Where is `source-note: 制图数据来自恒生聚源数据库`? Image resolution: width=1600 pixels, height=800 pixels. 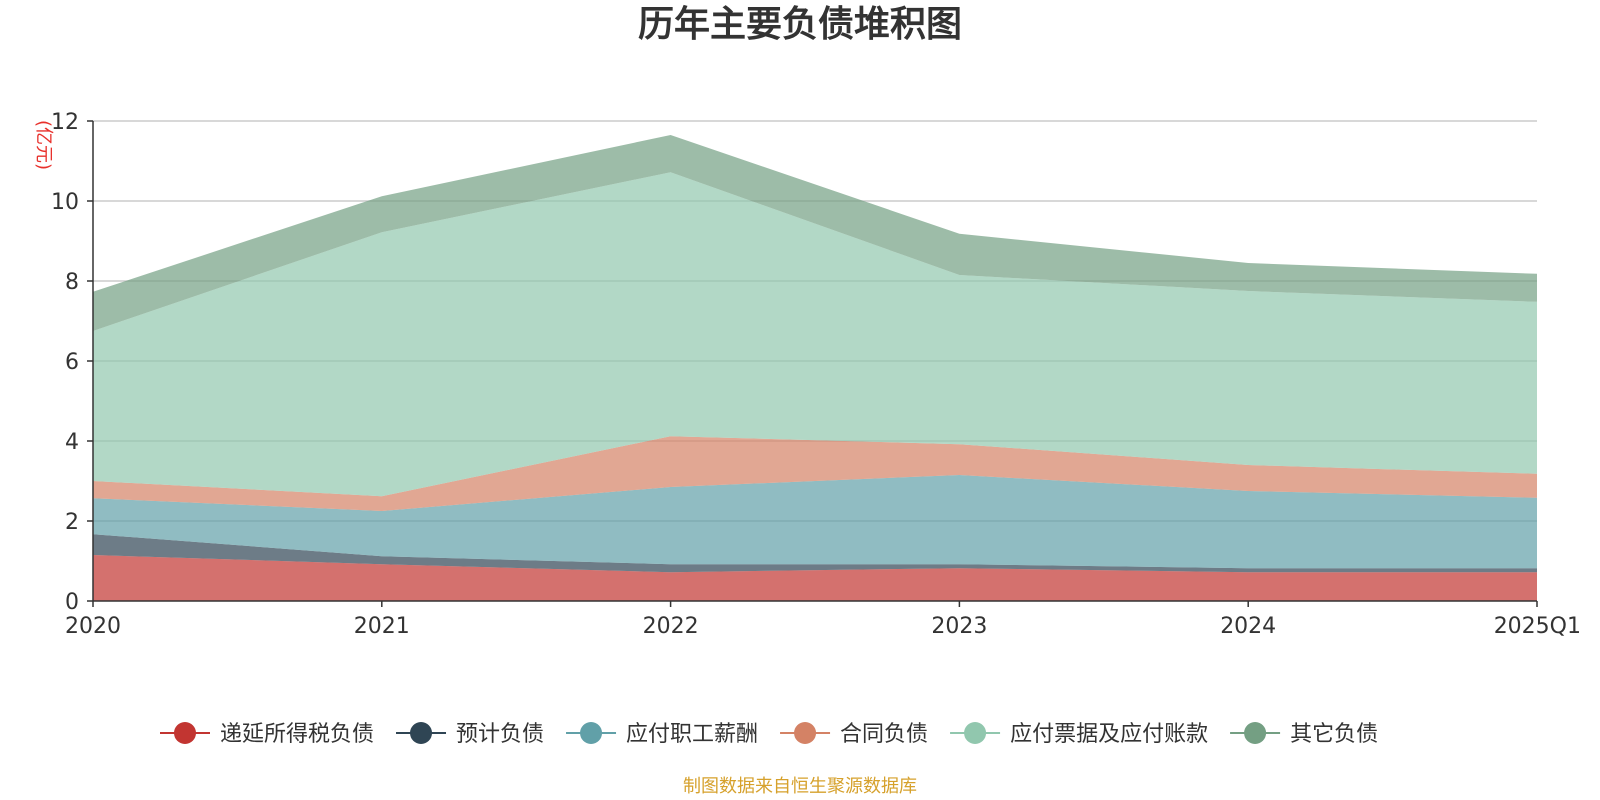
source-note: 制图数据来自恒生聚源数据库 is located at coordinates (800, 786).